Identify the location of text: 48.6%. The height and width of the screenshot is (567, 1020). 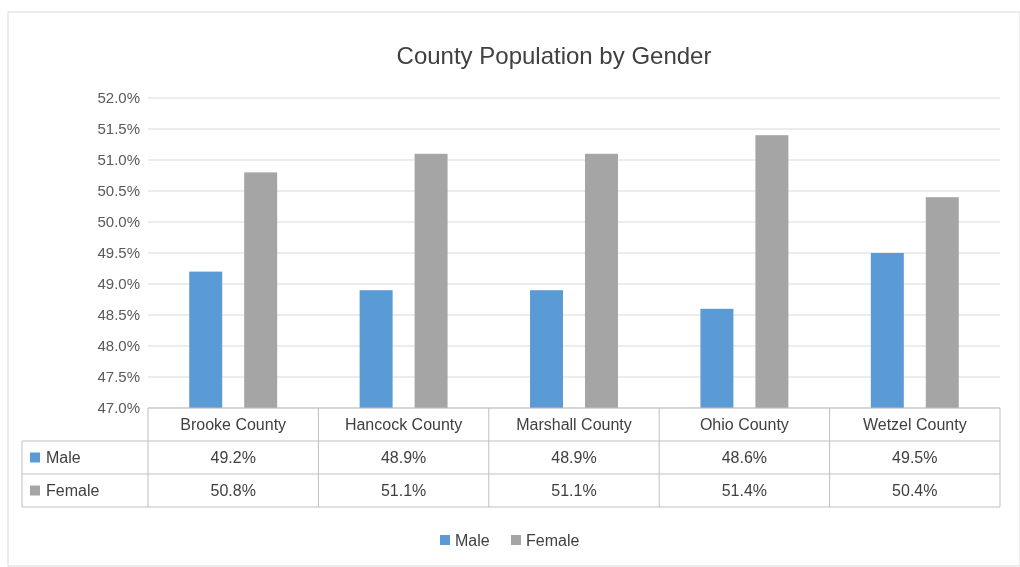
(744, 458).